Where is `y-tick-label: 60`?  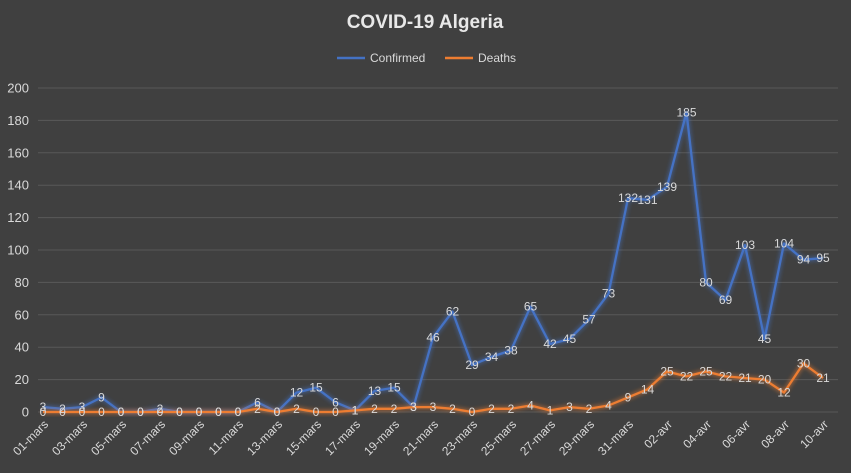
y-tick-label: 60 is located at coordinates (22, 314).